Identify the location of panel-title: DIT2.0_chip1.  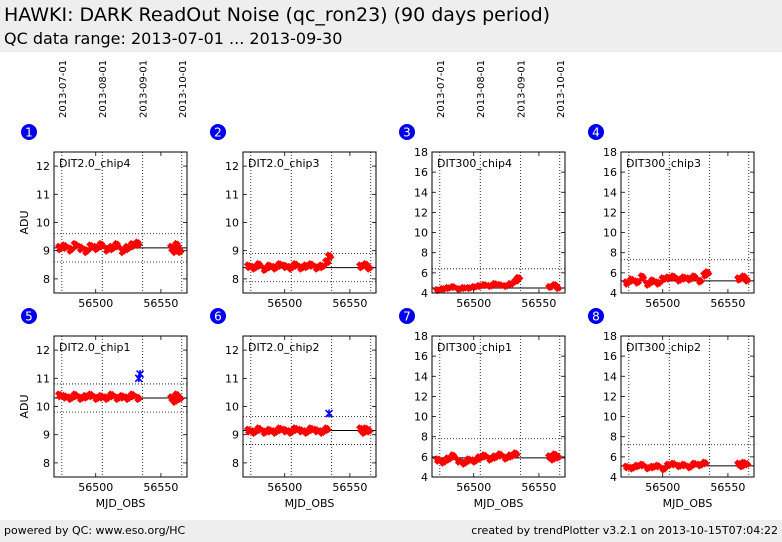
(94, 347).